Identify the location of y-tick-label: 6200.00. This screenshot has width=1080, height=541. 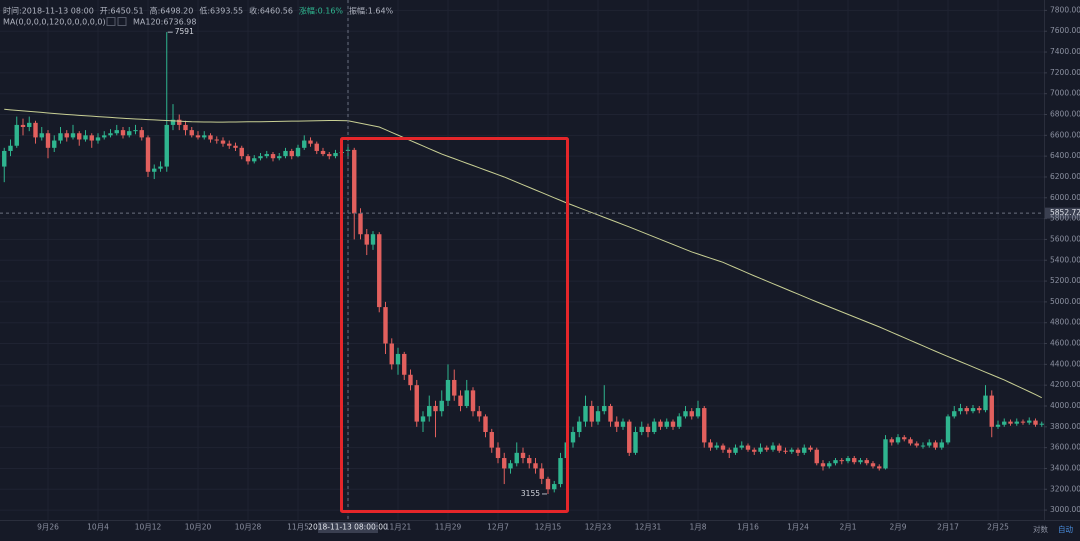
(1065, 176).